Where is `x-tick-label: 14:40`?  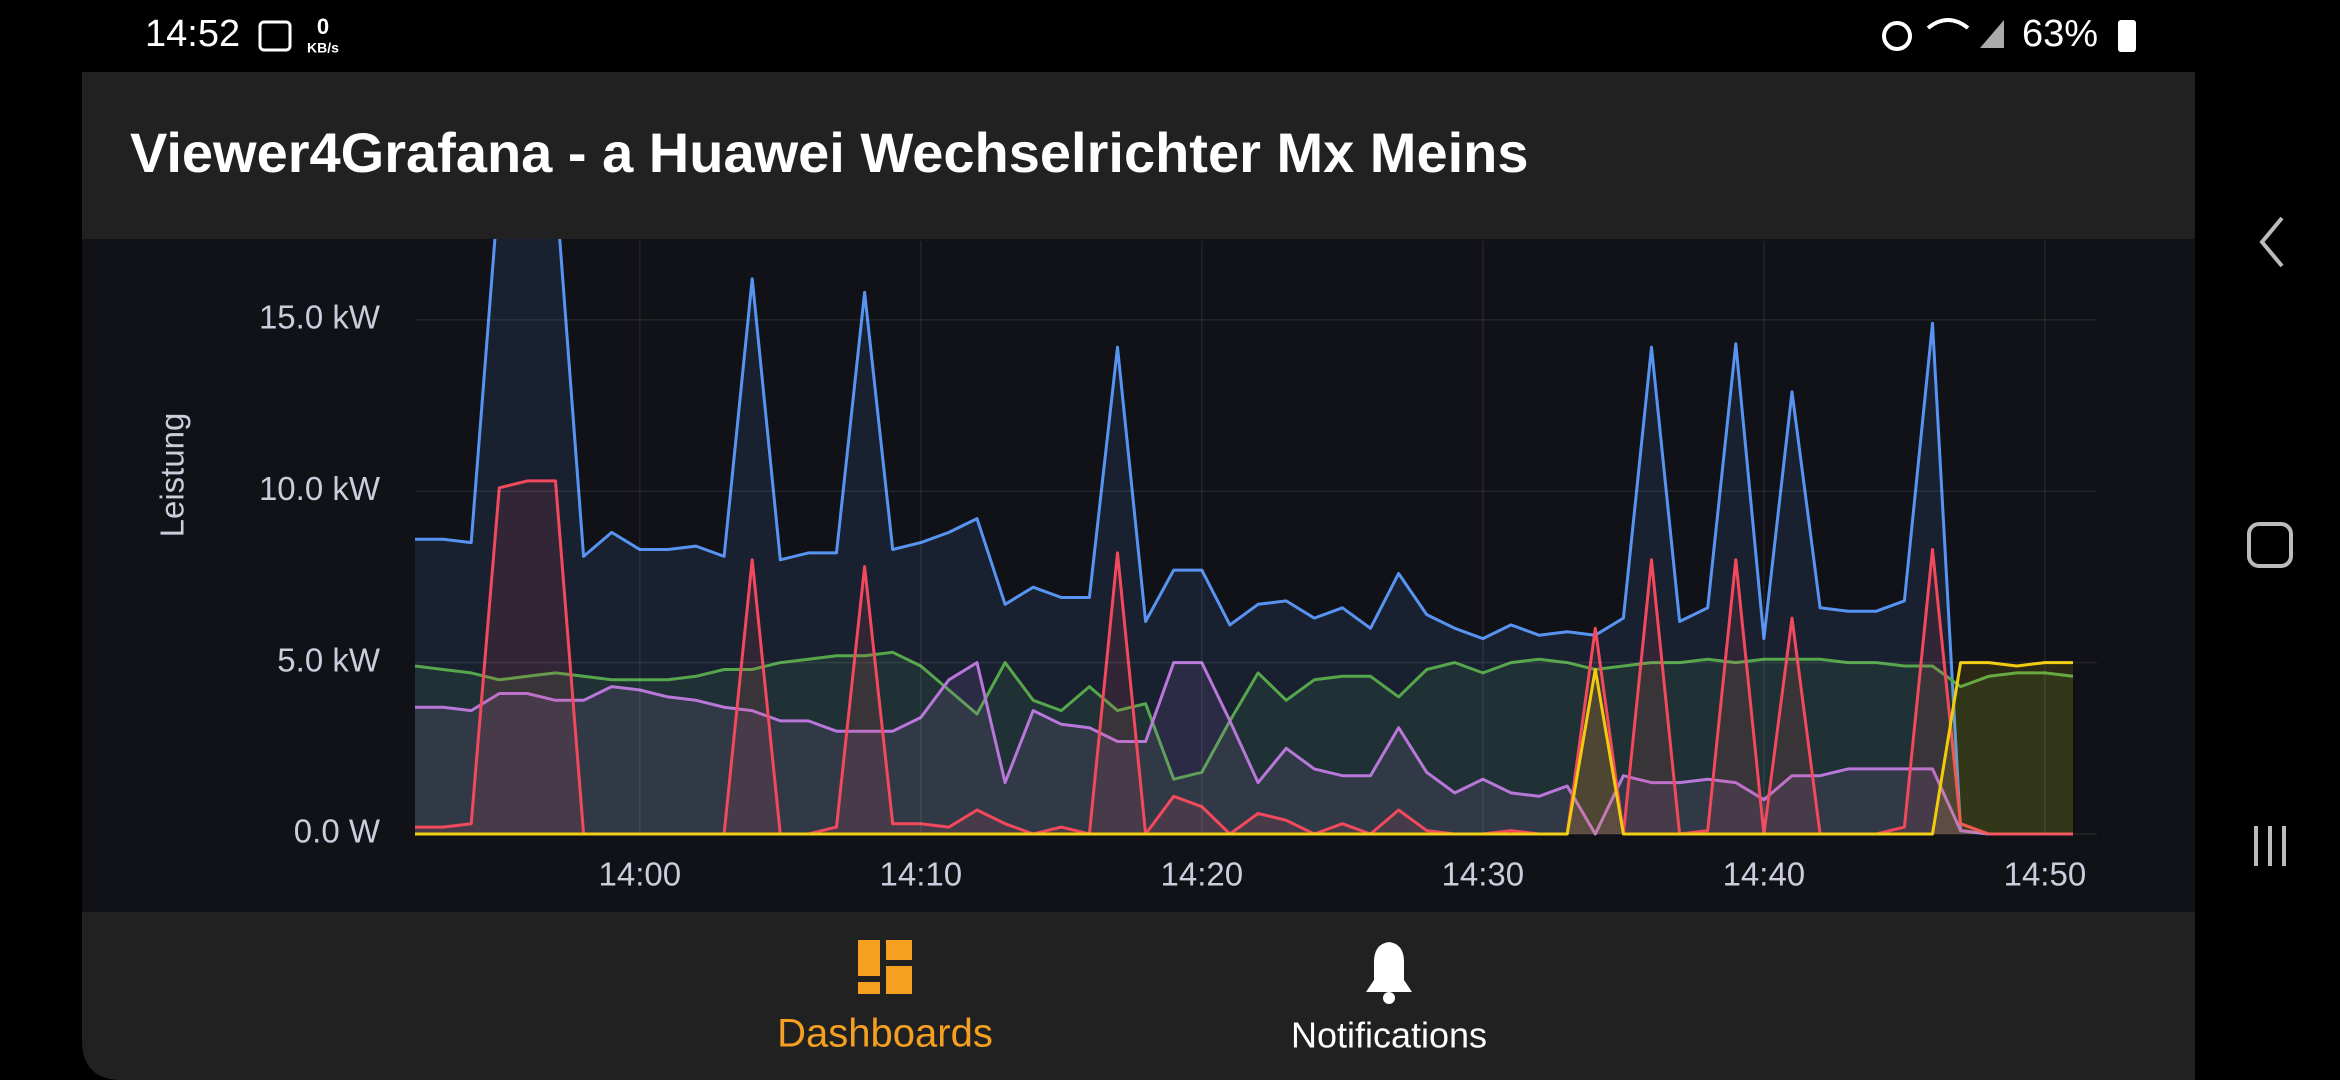
x-tick-label: 14:40 is located at coordinates (1764, 874).